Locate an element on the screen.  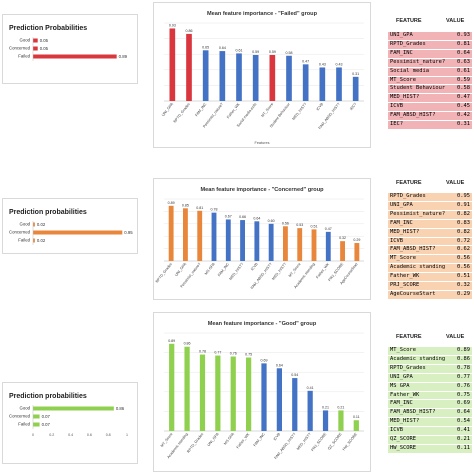
feature-name: Father_WK is located at coordinates (405, 394).